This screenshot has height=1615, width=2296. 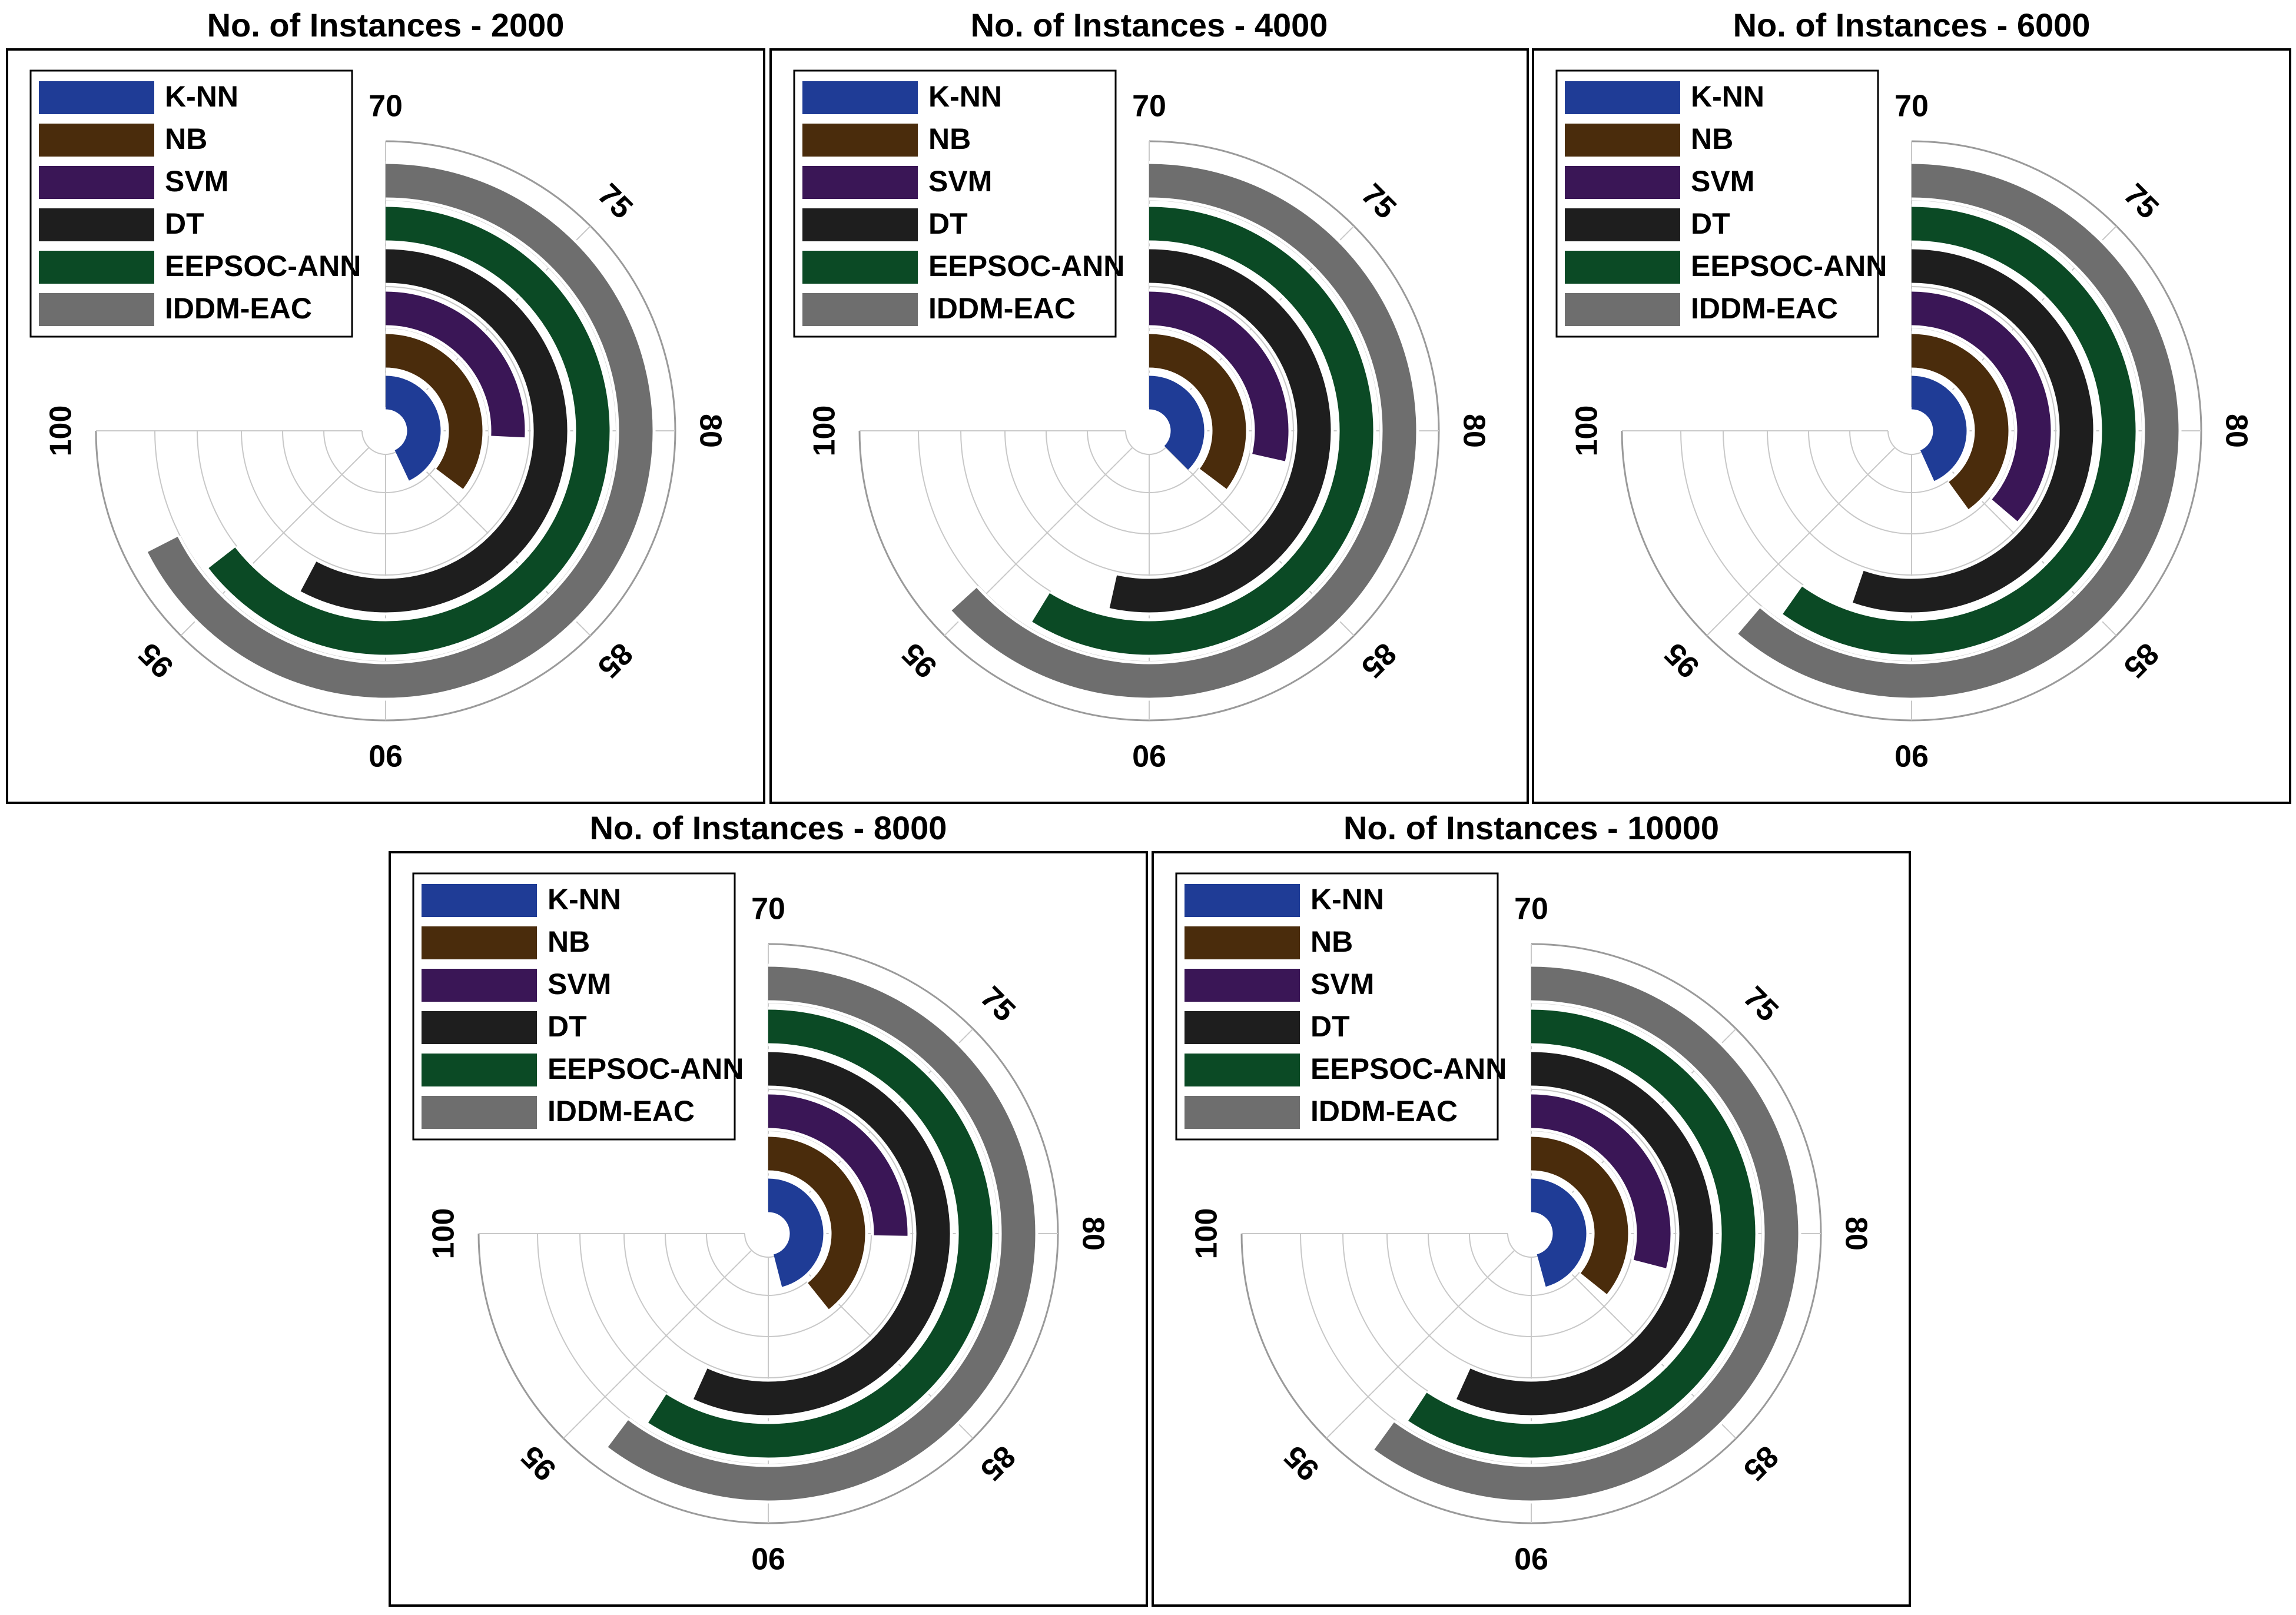 What do you see at coordinates (657, 1344) in the screenshot?
I see `grid-spoke` at bounding box center [657, 1344].